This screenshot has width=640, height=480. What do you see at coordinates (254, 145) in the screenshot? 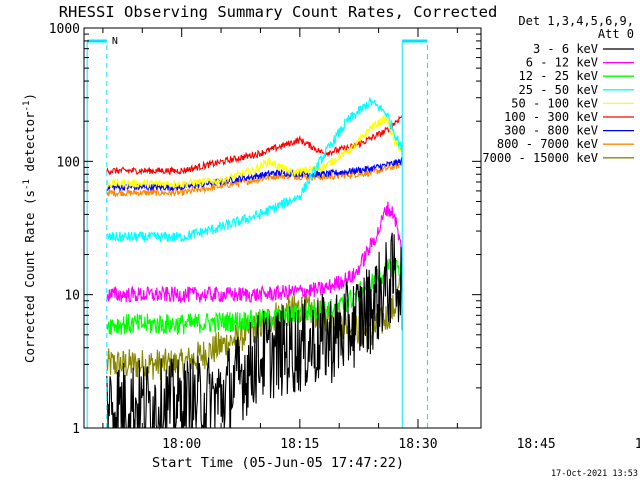
I see `series-line-100-300-keV` at bounding box center [254, 145].